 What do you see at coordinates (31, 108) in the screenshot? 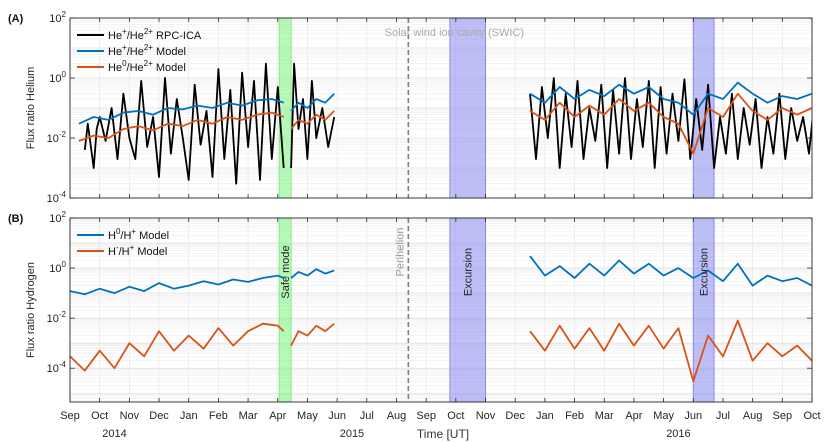
I see `y-axis-label: Flux ratio Helium` at bounding box center [31, 108].